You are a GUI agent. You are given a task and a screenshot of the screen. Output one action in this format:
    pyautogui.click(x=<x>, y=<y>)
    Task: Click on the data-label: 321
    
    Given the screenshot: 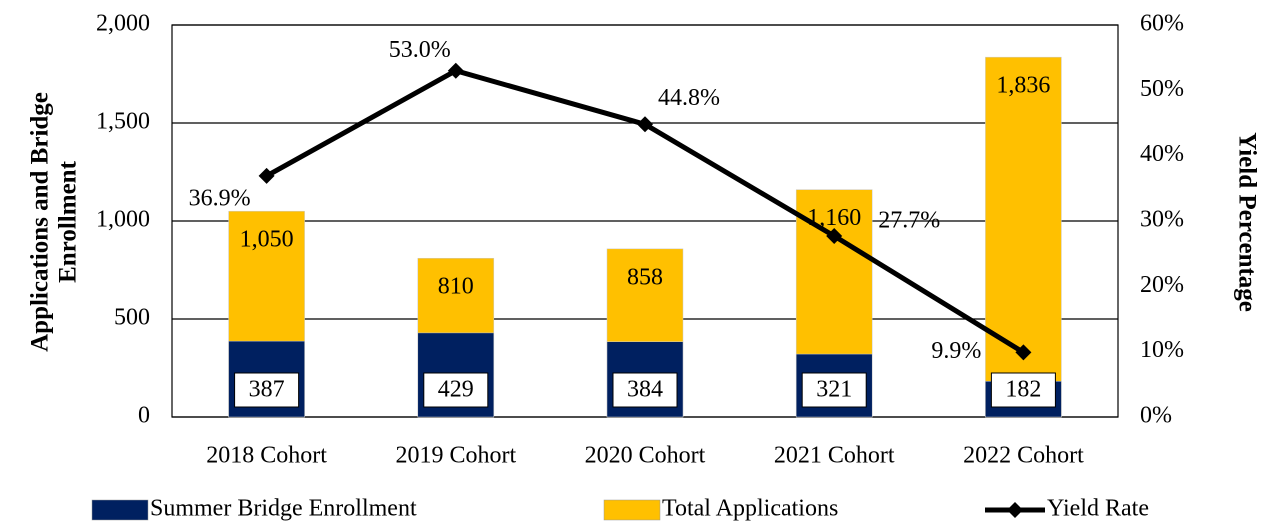 What is the action you would take?
    pyautogui.click(x=834, y=390)
    